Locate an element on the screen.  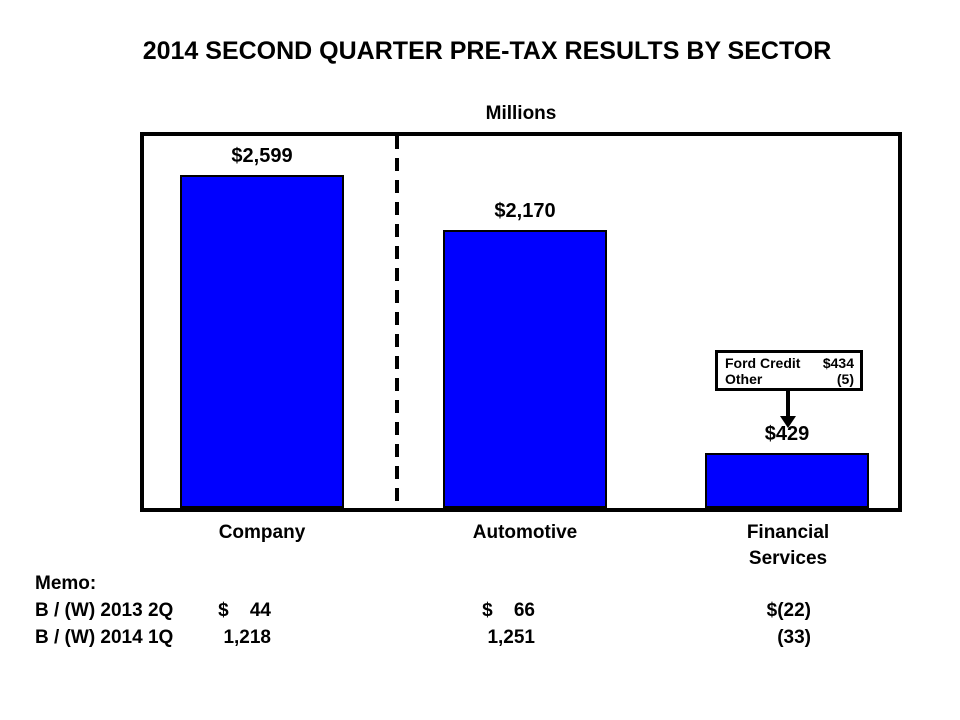
memo-value-financial: $(22) is located at coordinates (788, 610).